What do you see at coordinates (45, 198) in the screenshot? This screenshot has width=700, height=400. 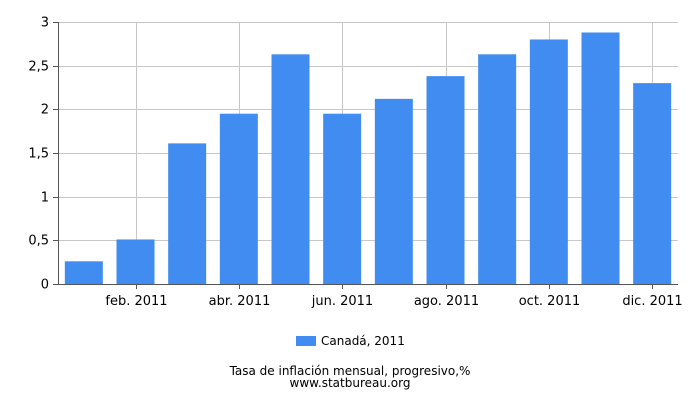 I see `y-tick-label: 1` at bounding box center [45, 198].